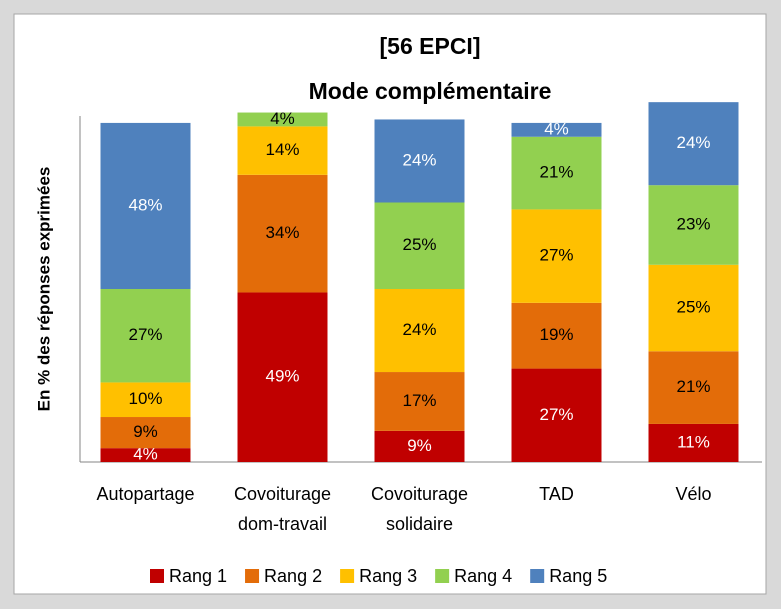  I want to click on x-tick-label-line: dom-travail, so click(282, 524).